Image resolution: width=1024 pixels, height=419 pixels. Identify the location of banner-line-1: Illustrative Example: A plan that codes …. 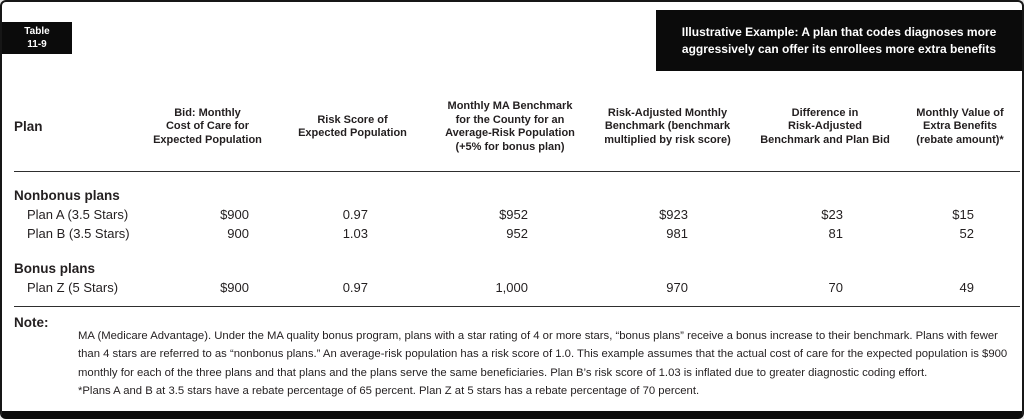
(839, 32).